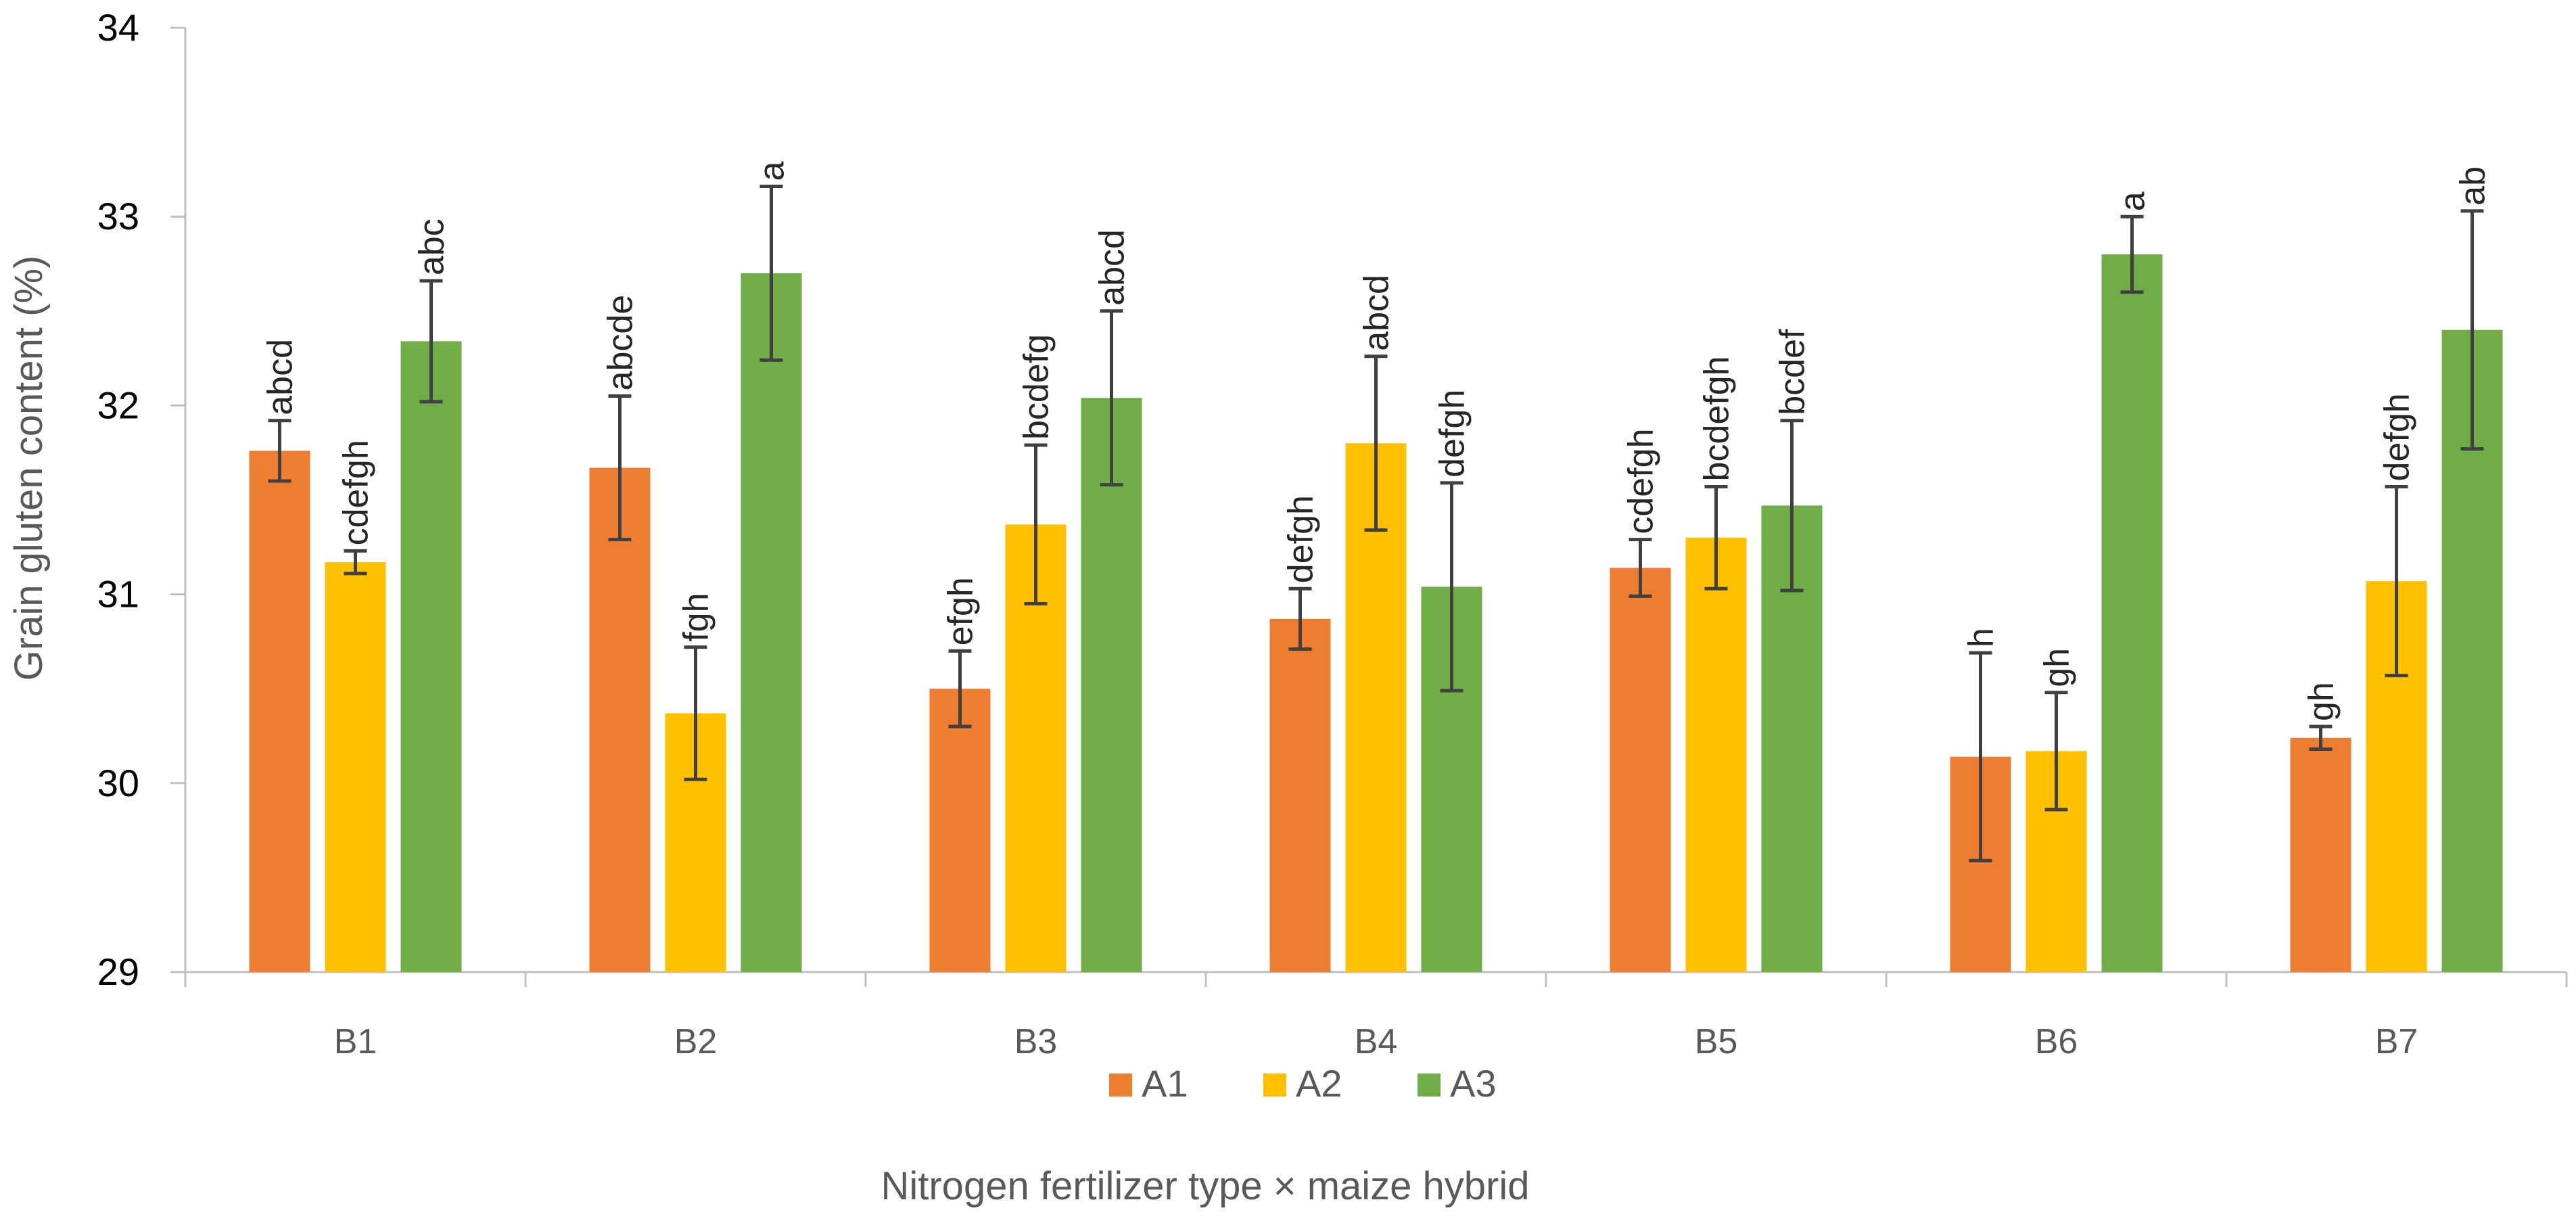 The width and height of the screenshot is (2576, 1223). What do you see at coordinates (1036, 387) in the screenshot?
I see `significance-label: bcdefg` at bounding box center [1036, 387].